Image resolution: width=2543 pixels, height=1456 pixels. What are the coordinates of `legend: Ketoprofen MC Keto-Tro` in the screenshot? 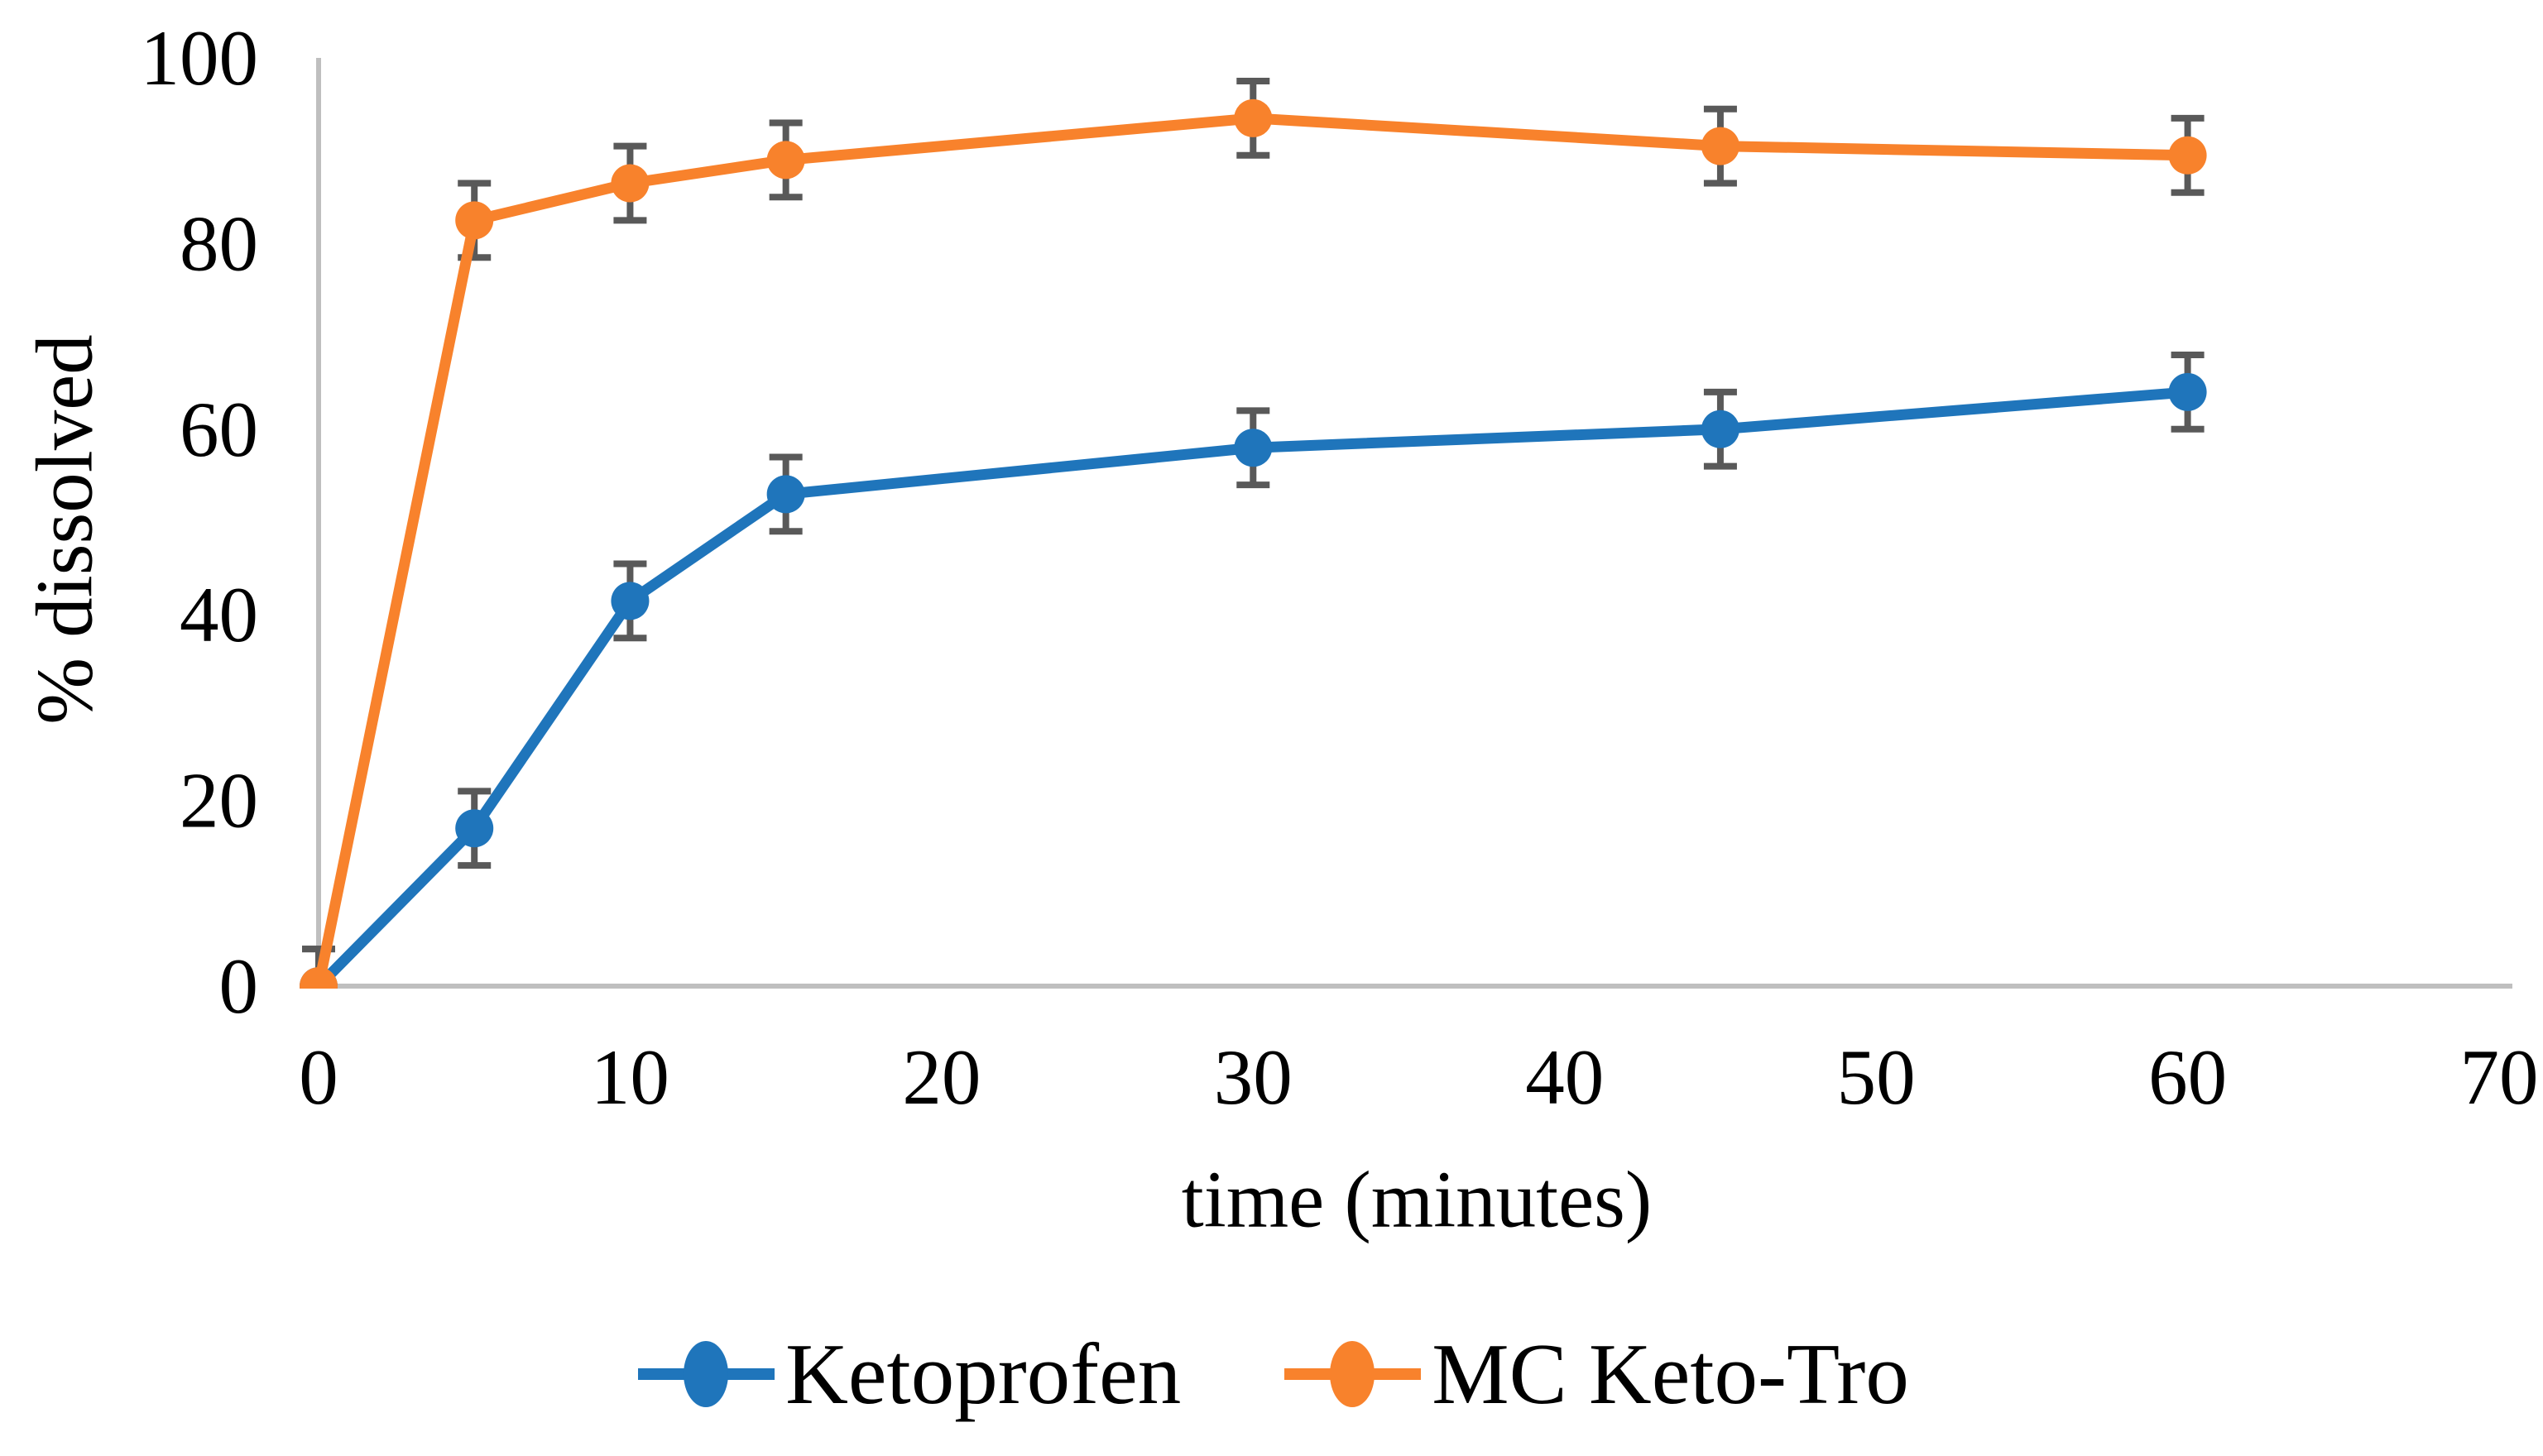 It's located at (1271, 1374).